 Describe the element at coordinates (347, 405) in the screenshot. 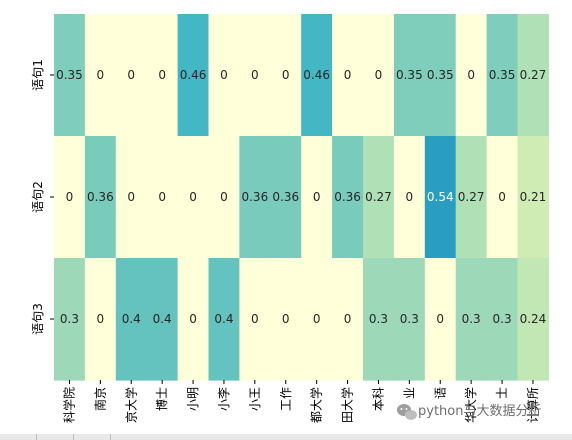

I see `x-tick-label: 田大学` at that location.